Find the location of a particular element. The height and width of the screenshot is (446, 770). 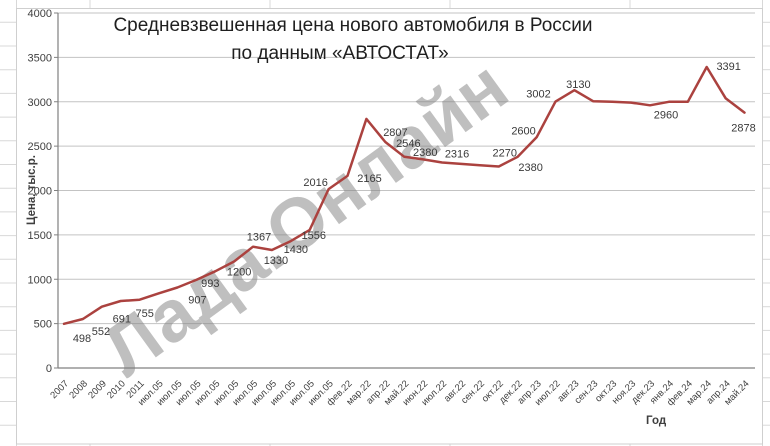

y-tick-label: 3000 is located at coordinates (40, 103).